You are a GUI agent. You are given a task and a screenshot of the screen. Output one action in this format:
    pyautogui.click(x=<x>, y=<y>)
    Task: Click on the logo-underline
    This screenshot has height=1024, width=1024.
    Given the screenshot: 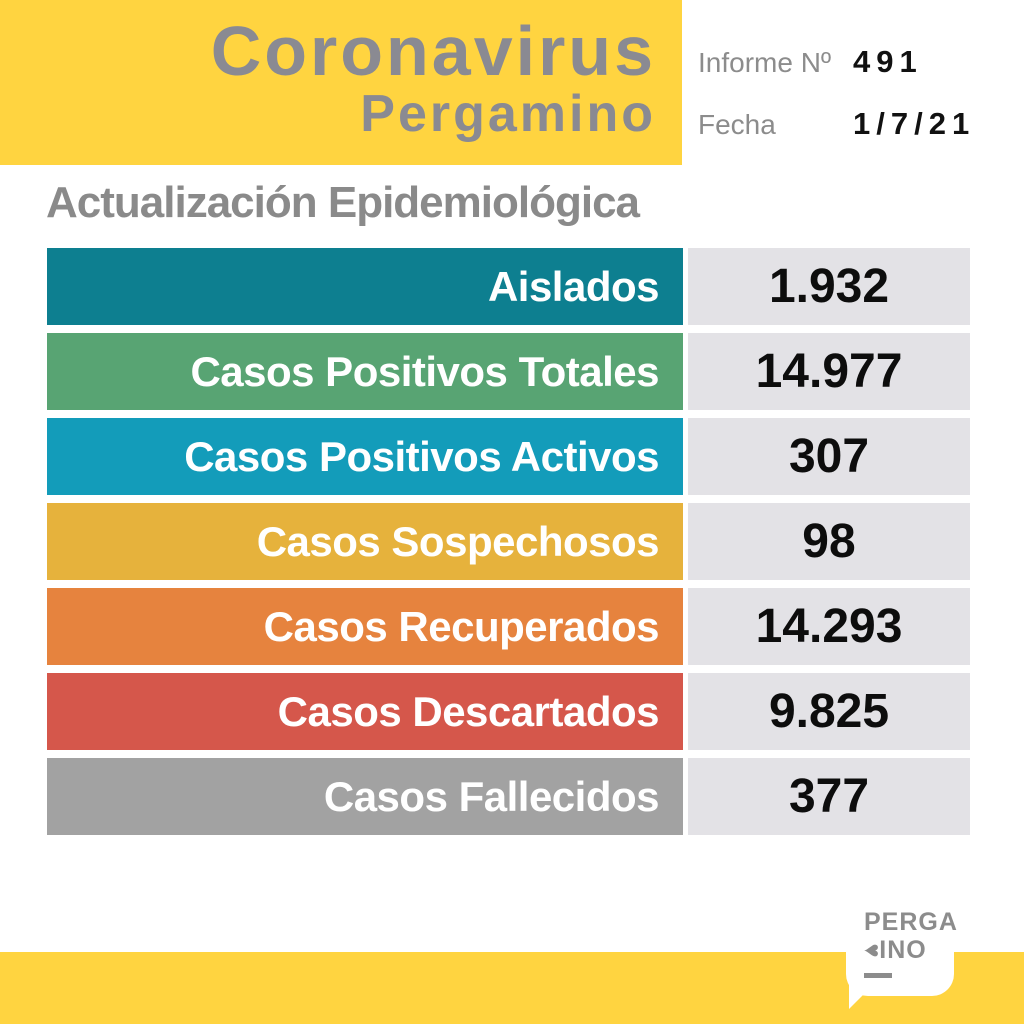 What is the action you would take?
    pyautogui.click(x=878, y=975)
    